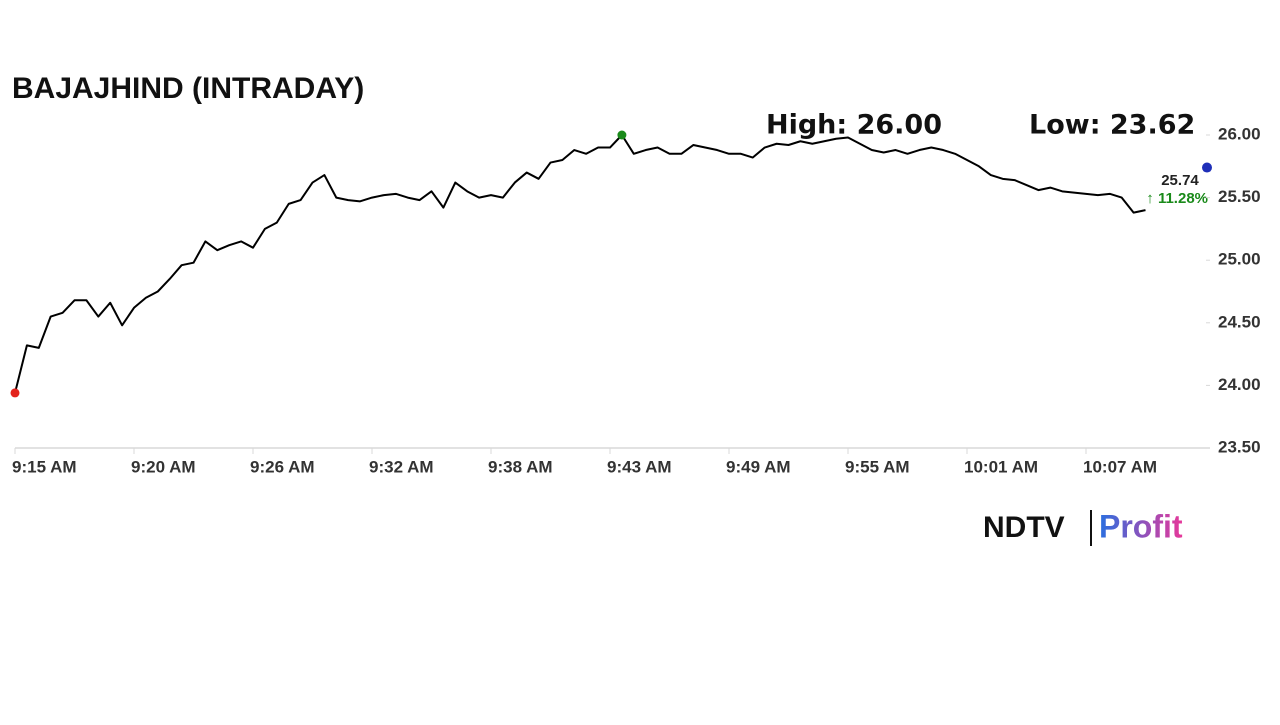 Image resolution: width=1280 pixels, height=725 pixels. Describe the element at coordinates (854, 125) in the screenshot. I see `high-annotation: High: 26.00` at that location.